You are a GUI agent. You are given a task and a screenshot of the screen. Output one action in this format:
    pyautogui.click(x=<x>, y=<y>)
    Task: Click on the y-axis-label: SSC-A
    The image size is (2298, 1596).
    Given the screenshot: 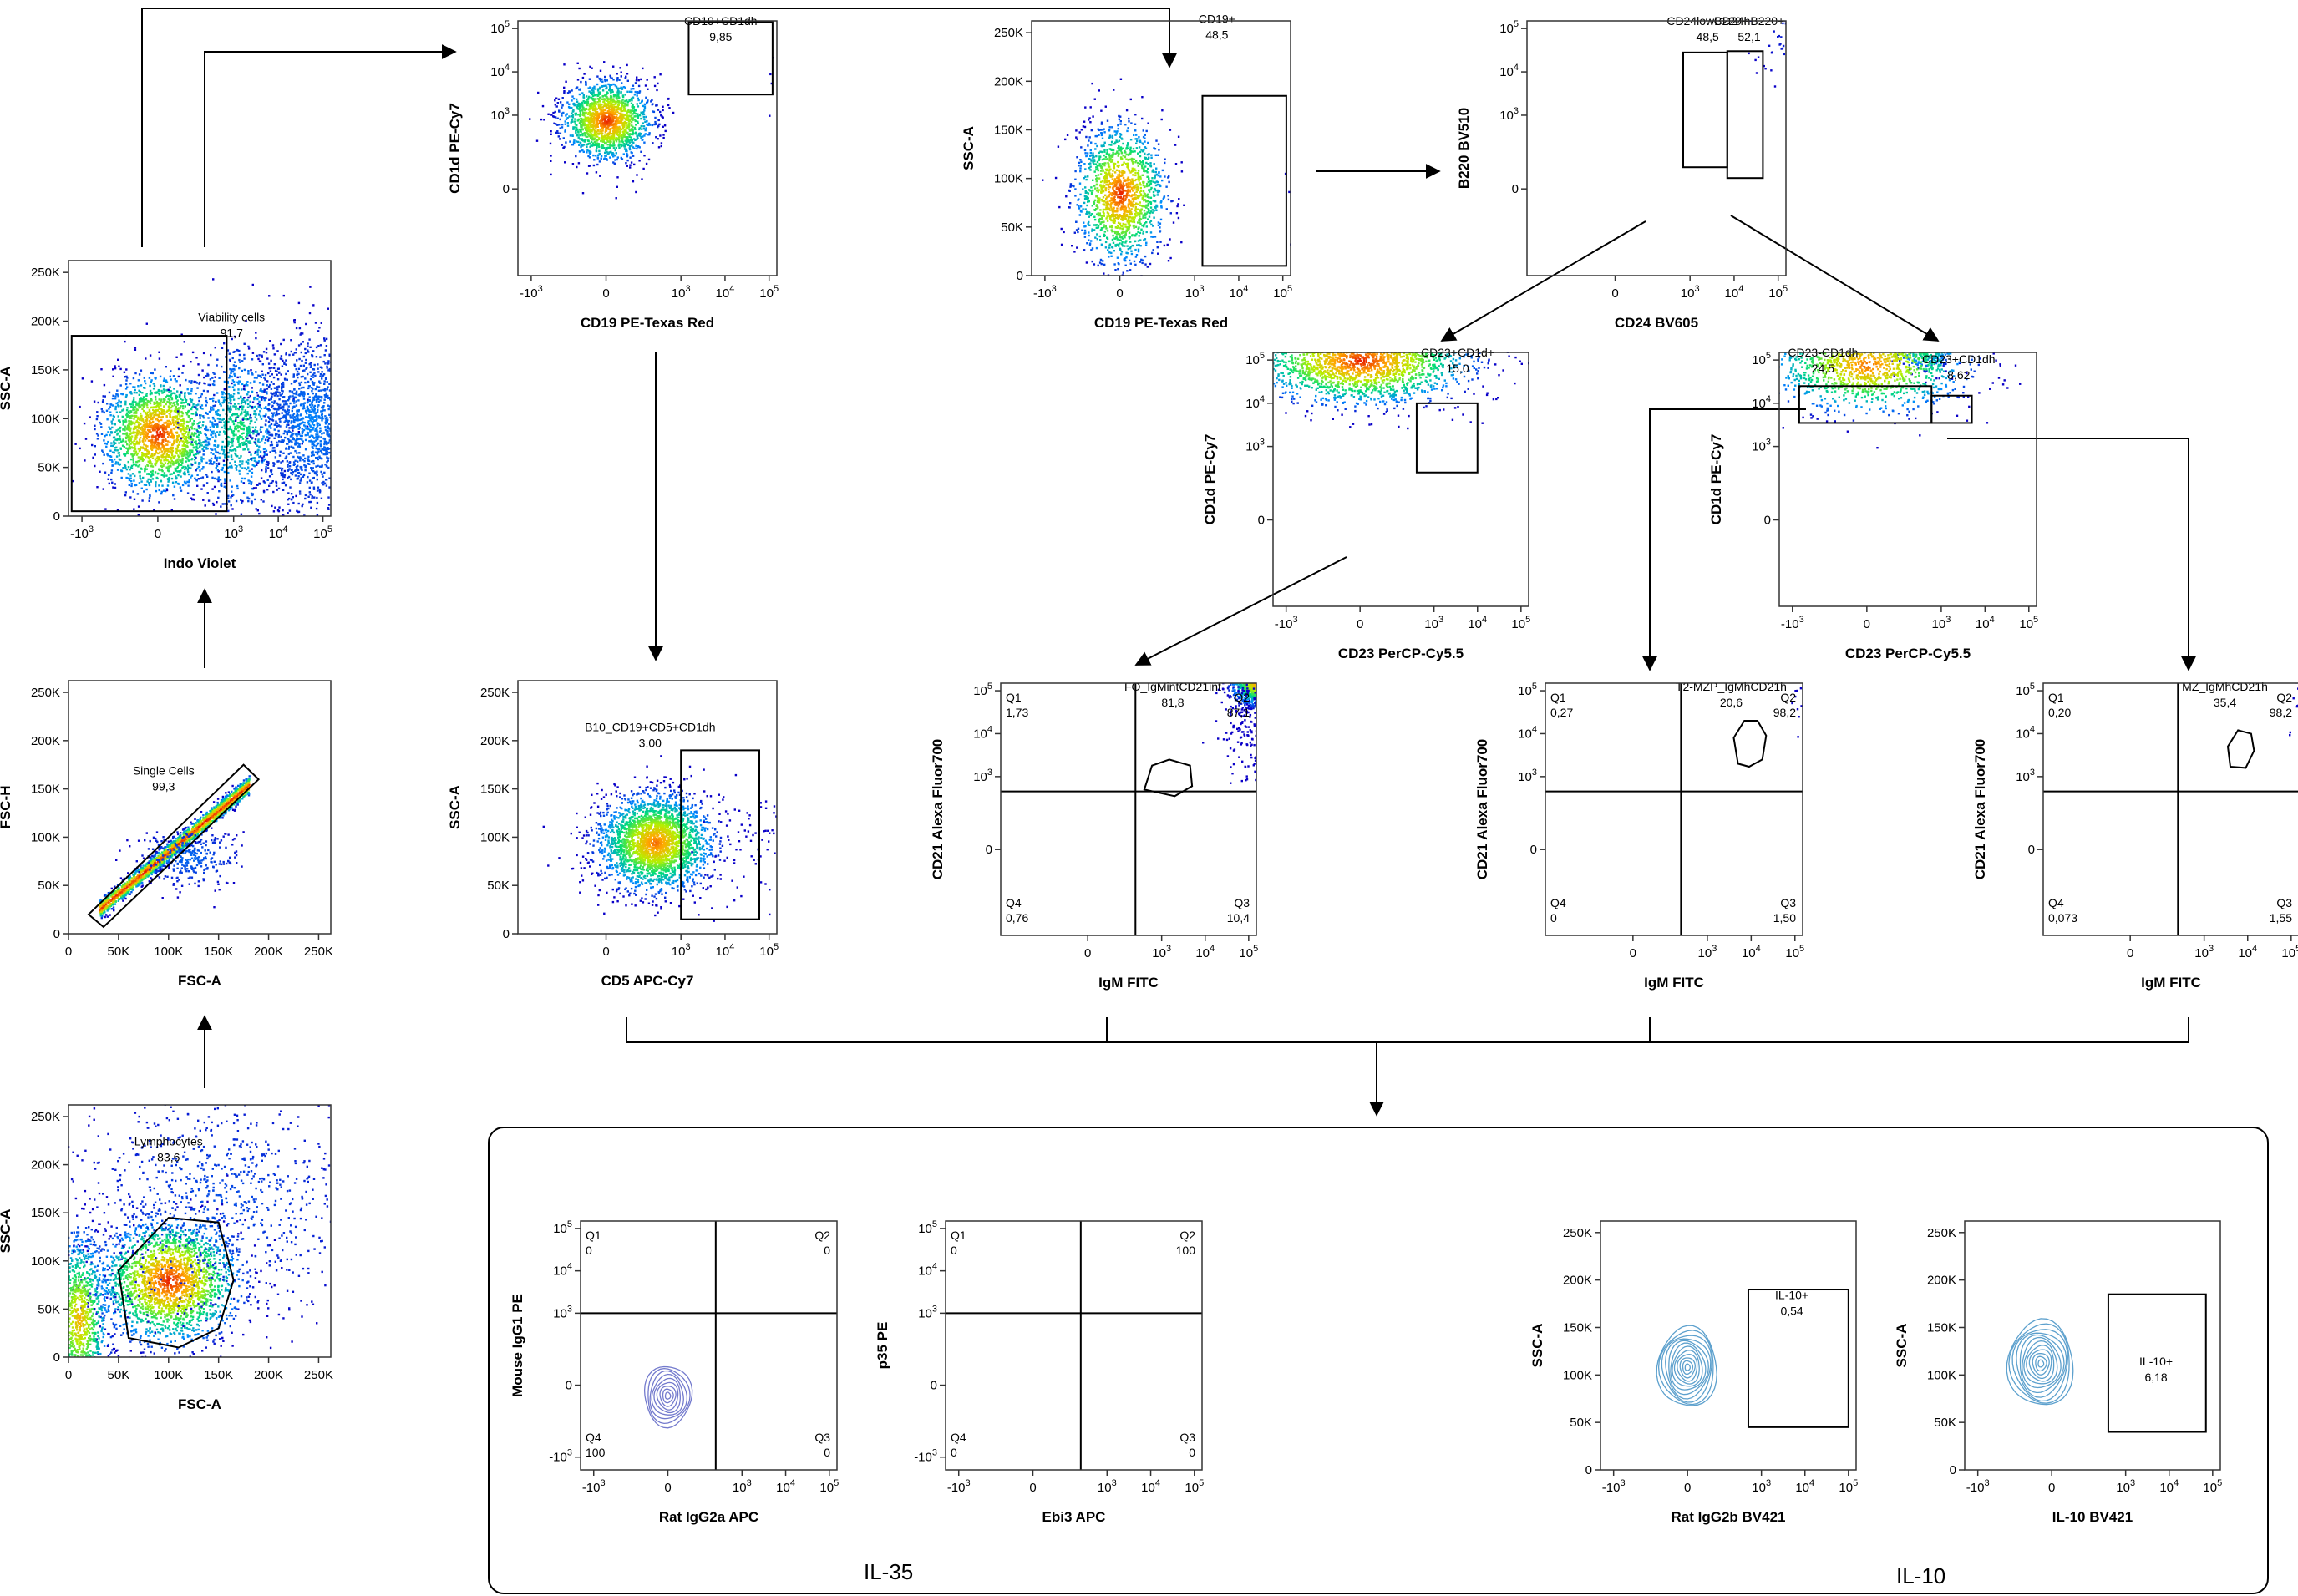 What is the action you would take?
    pyautogui.click(x=455, y=807)
    